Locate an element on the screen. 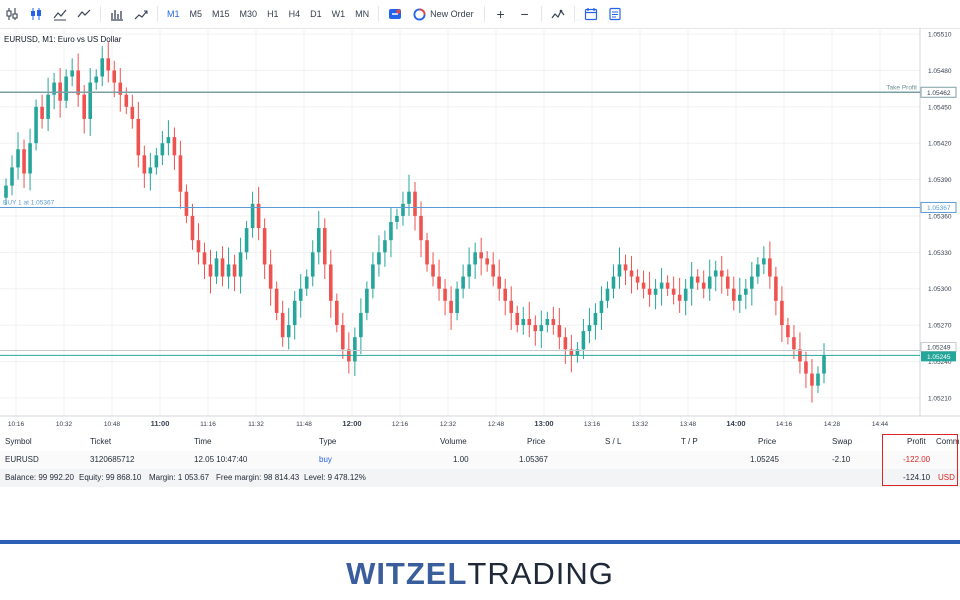 The image size is (960, 600). timeframe-mn: MN is located at coordinates (362, 14).